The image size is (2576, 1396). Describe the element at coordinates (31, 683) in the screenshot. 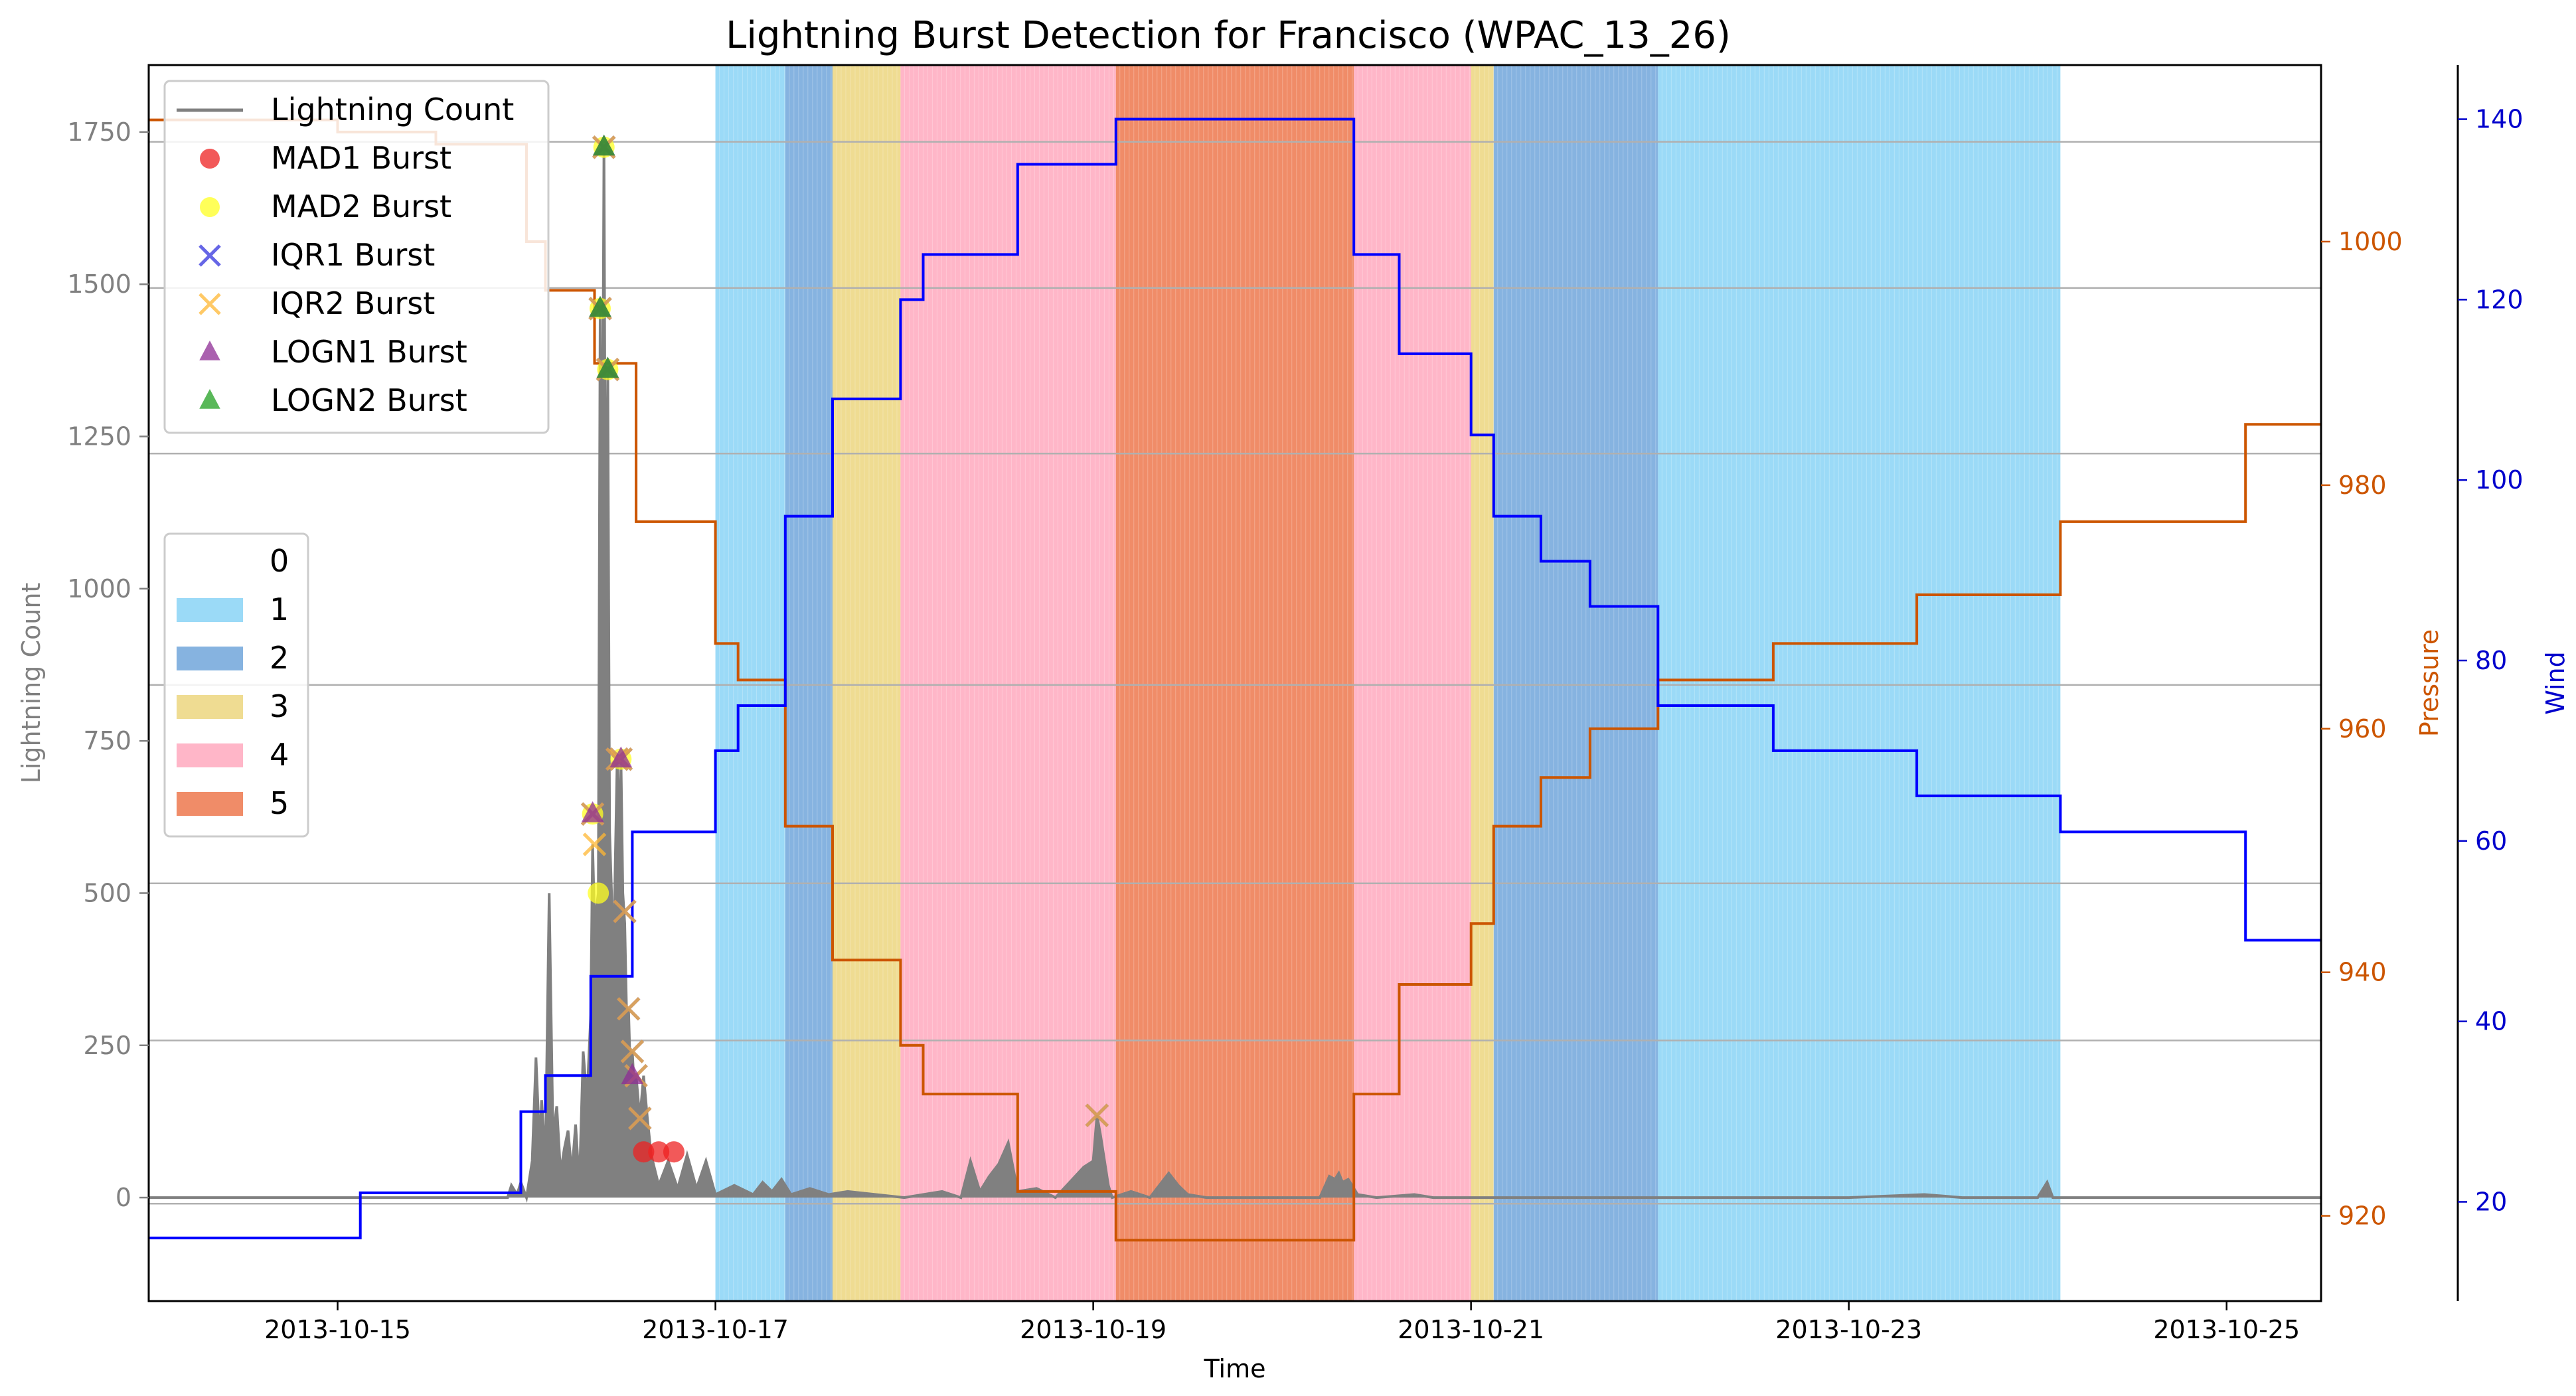

I see `left-y-axis-label: Lightning Count` at that location.